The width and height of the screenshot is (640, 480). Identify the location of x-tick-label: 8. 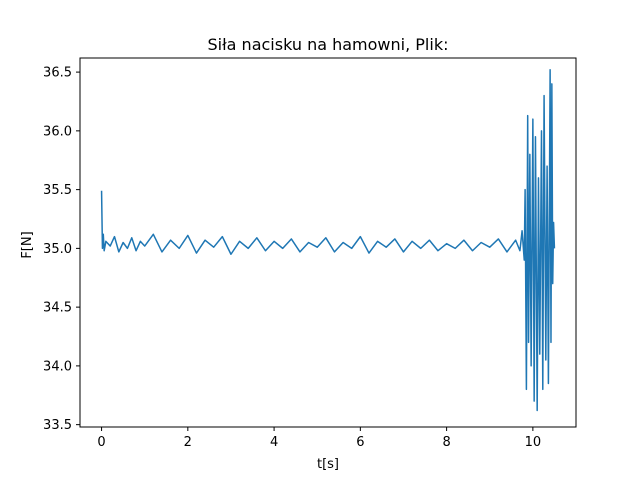
(446, 442).